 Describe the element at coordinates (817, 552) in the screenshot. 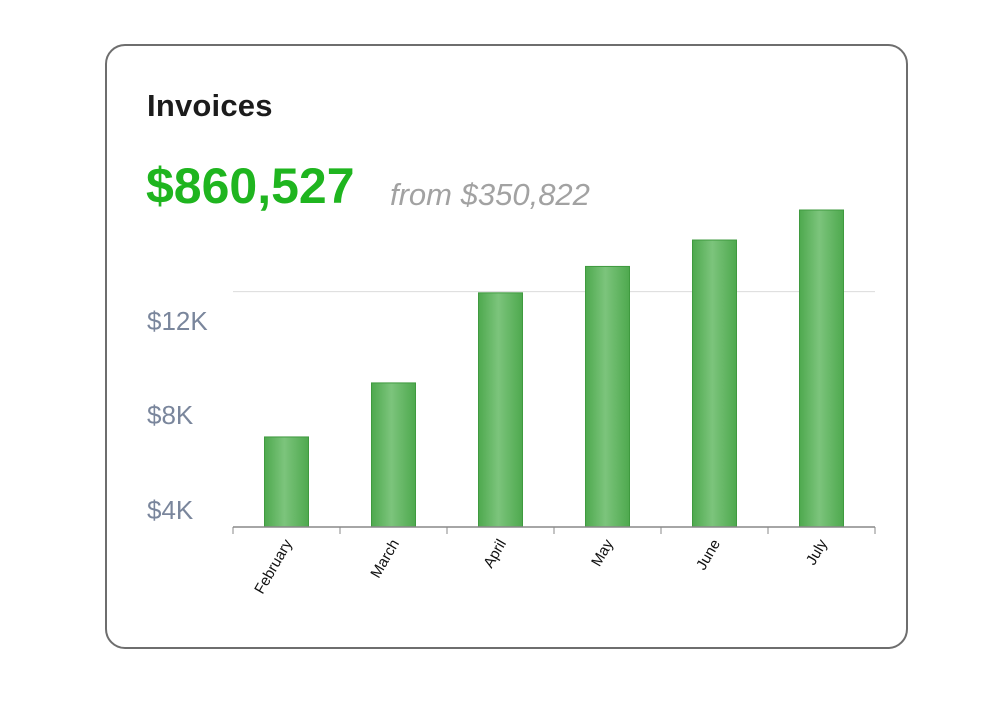

I see `x-tick-label: July` at that location.